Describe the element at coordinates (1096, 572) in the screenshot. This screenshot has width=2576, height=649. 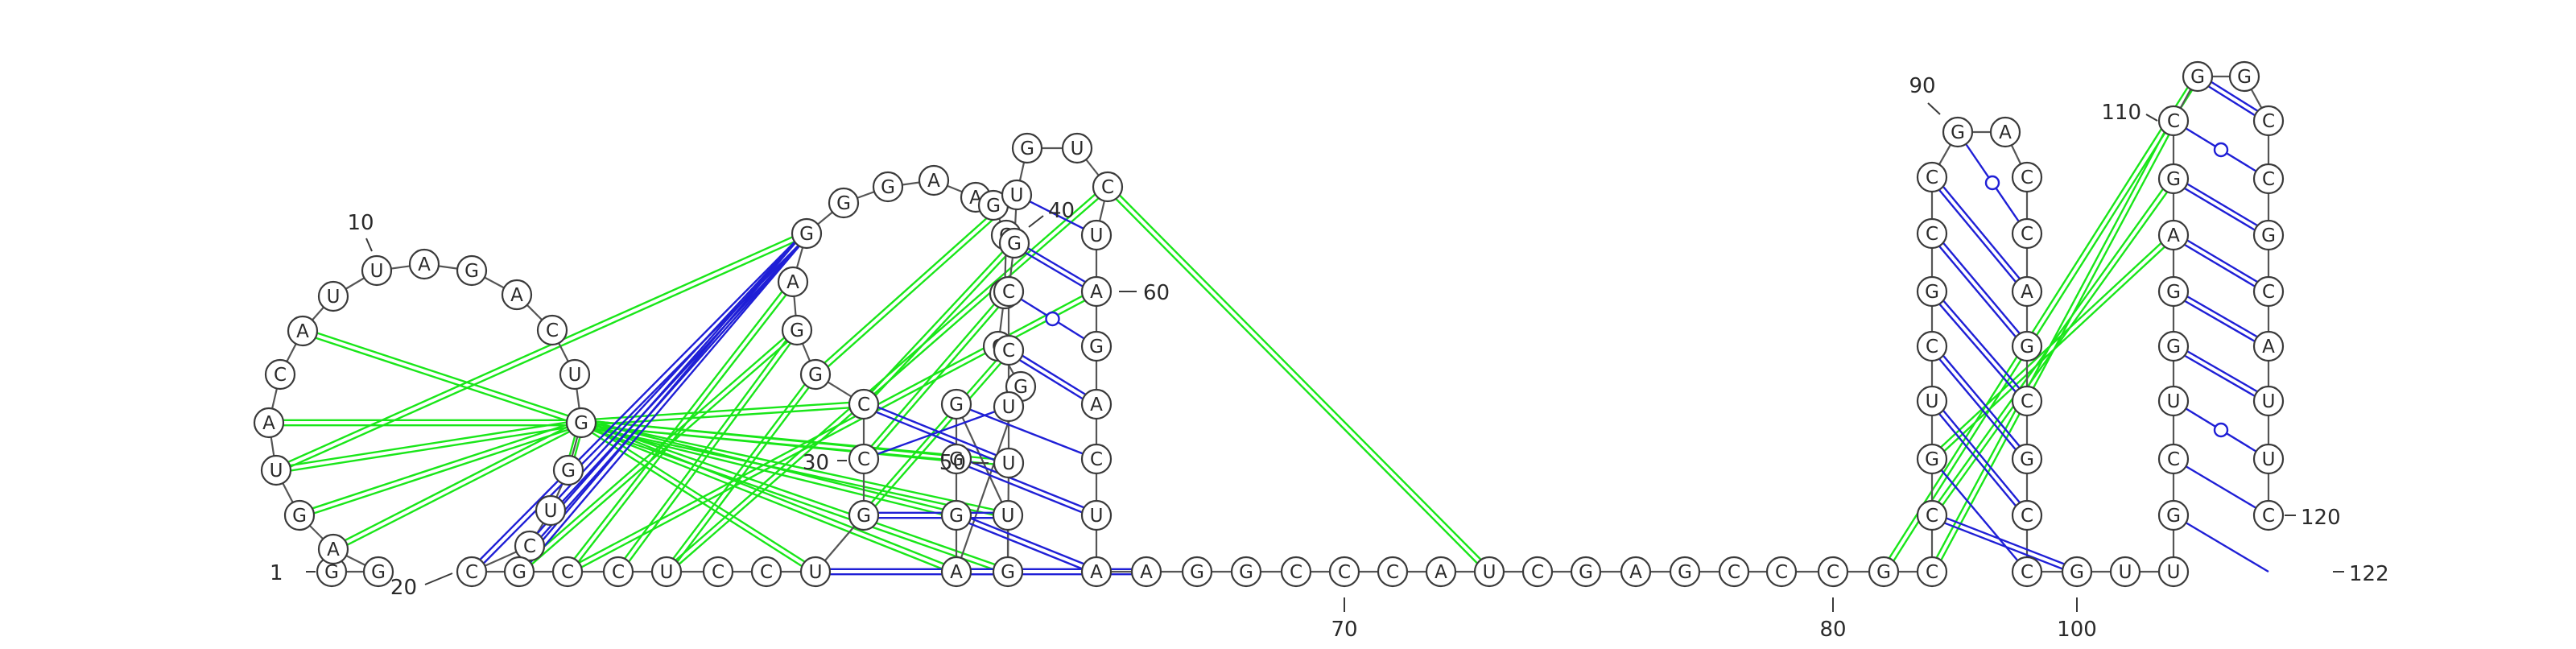
I see `nucleotide-65: A` at that location.